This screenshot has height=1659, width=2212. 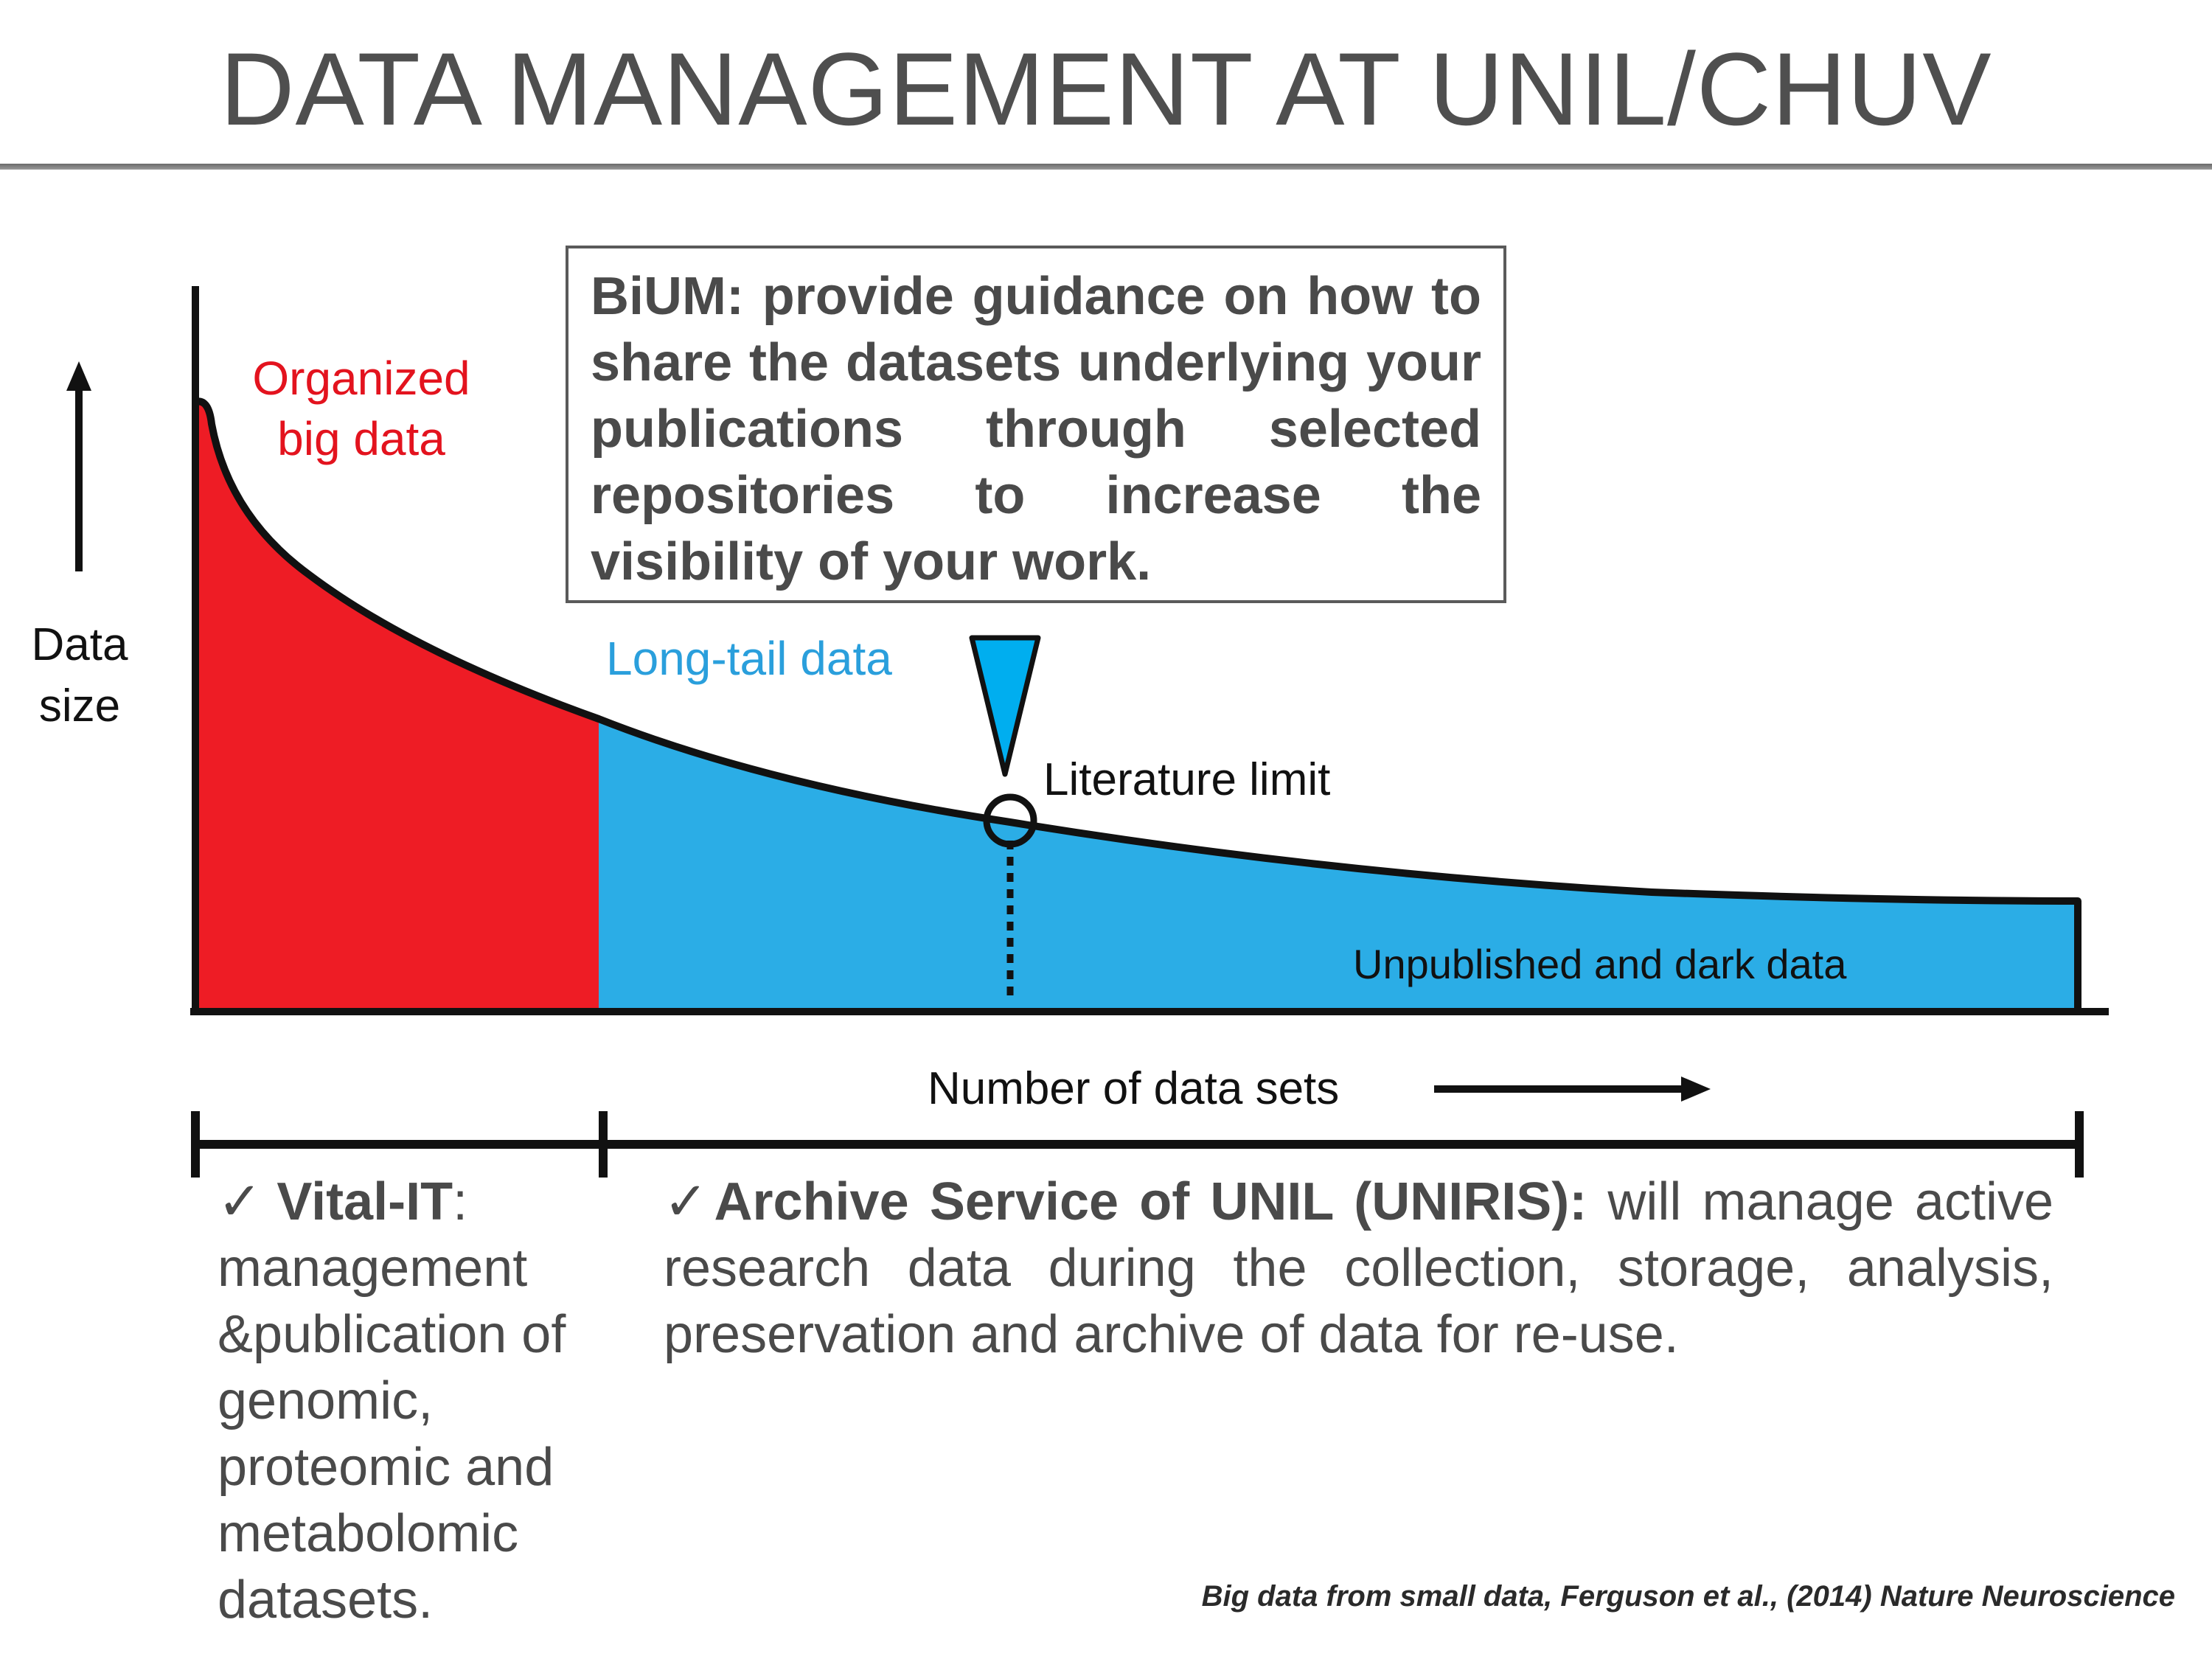 What do you see at coordinates (1106, 89) in the screenshot?
I see `slide-title: DATA MANAGEMENT AT UNIL/CHUV` at bounding box center [1106, 89].